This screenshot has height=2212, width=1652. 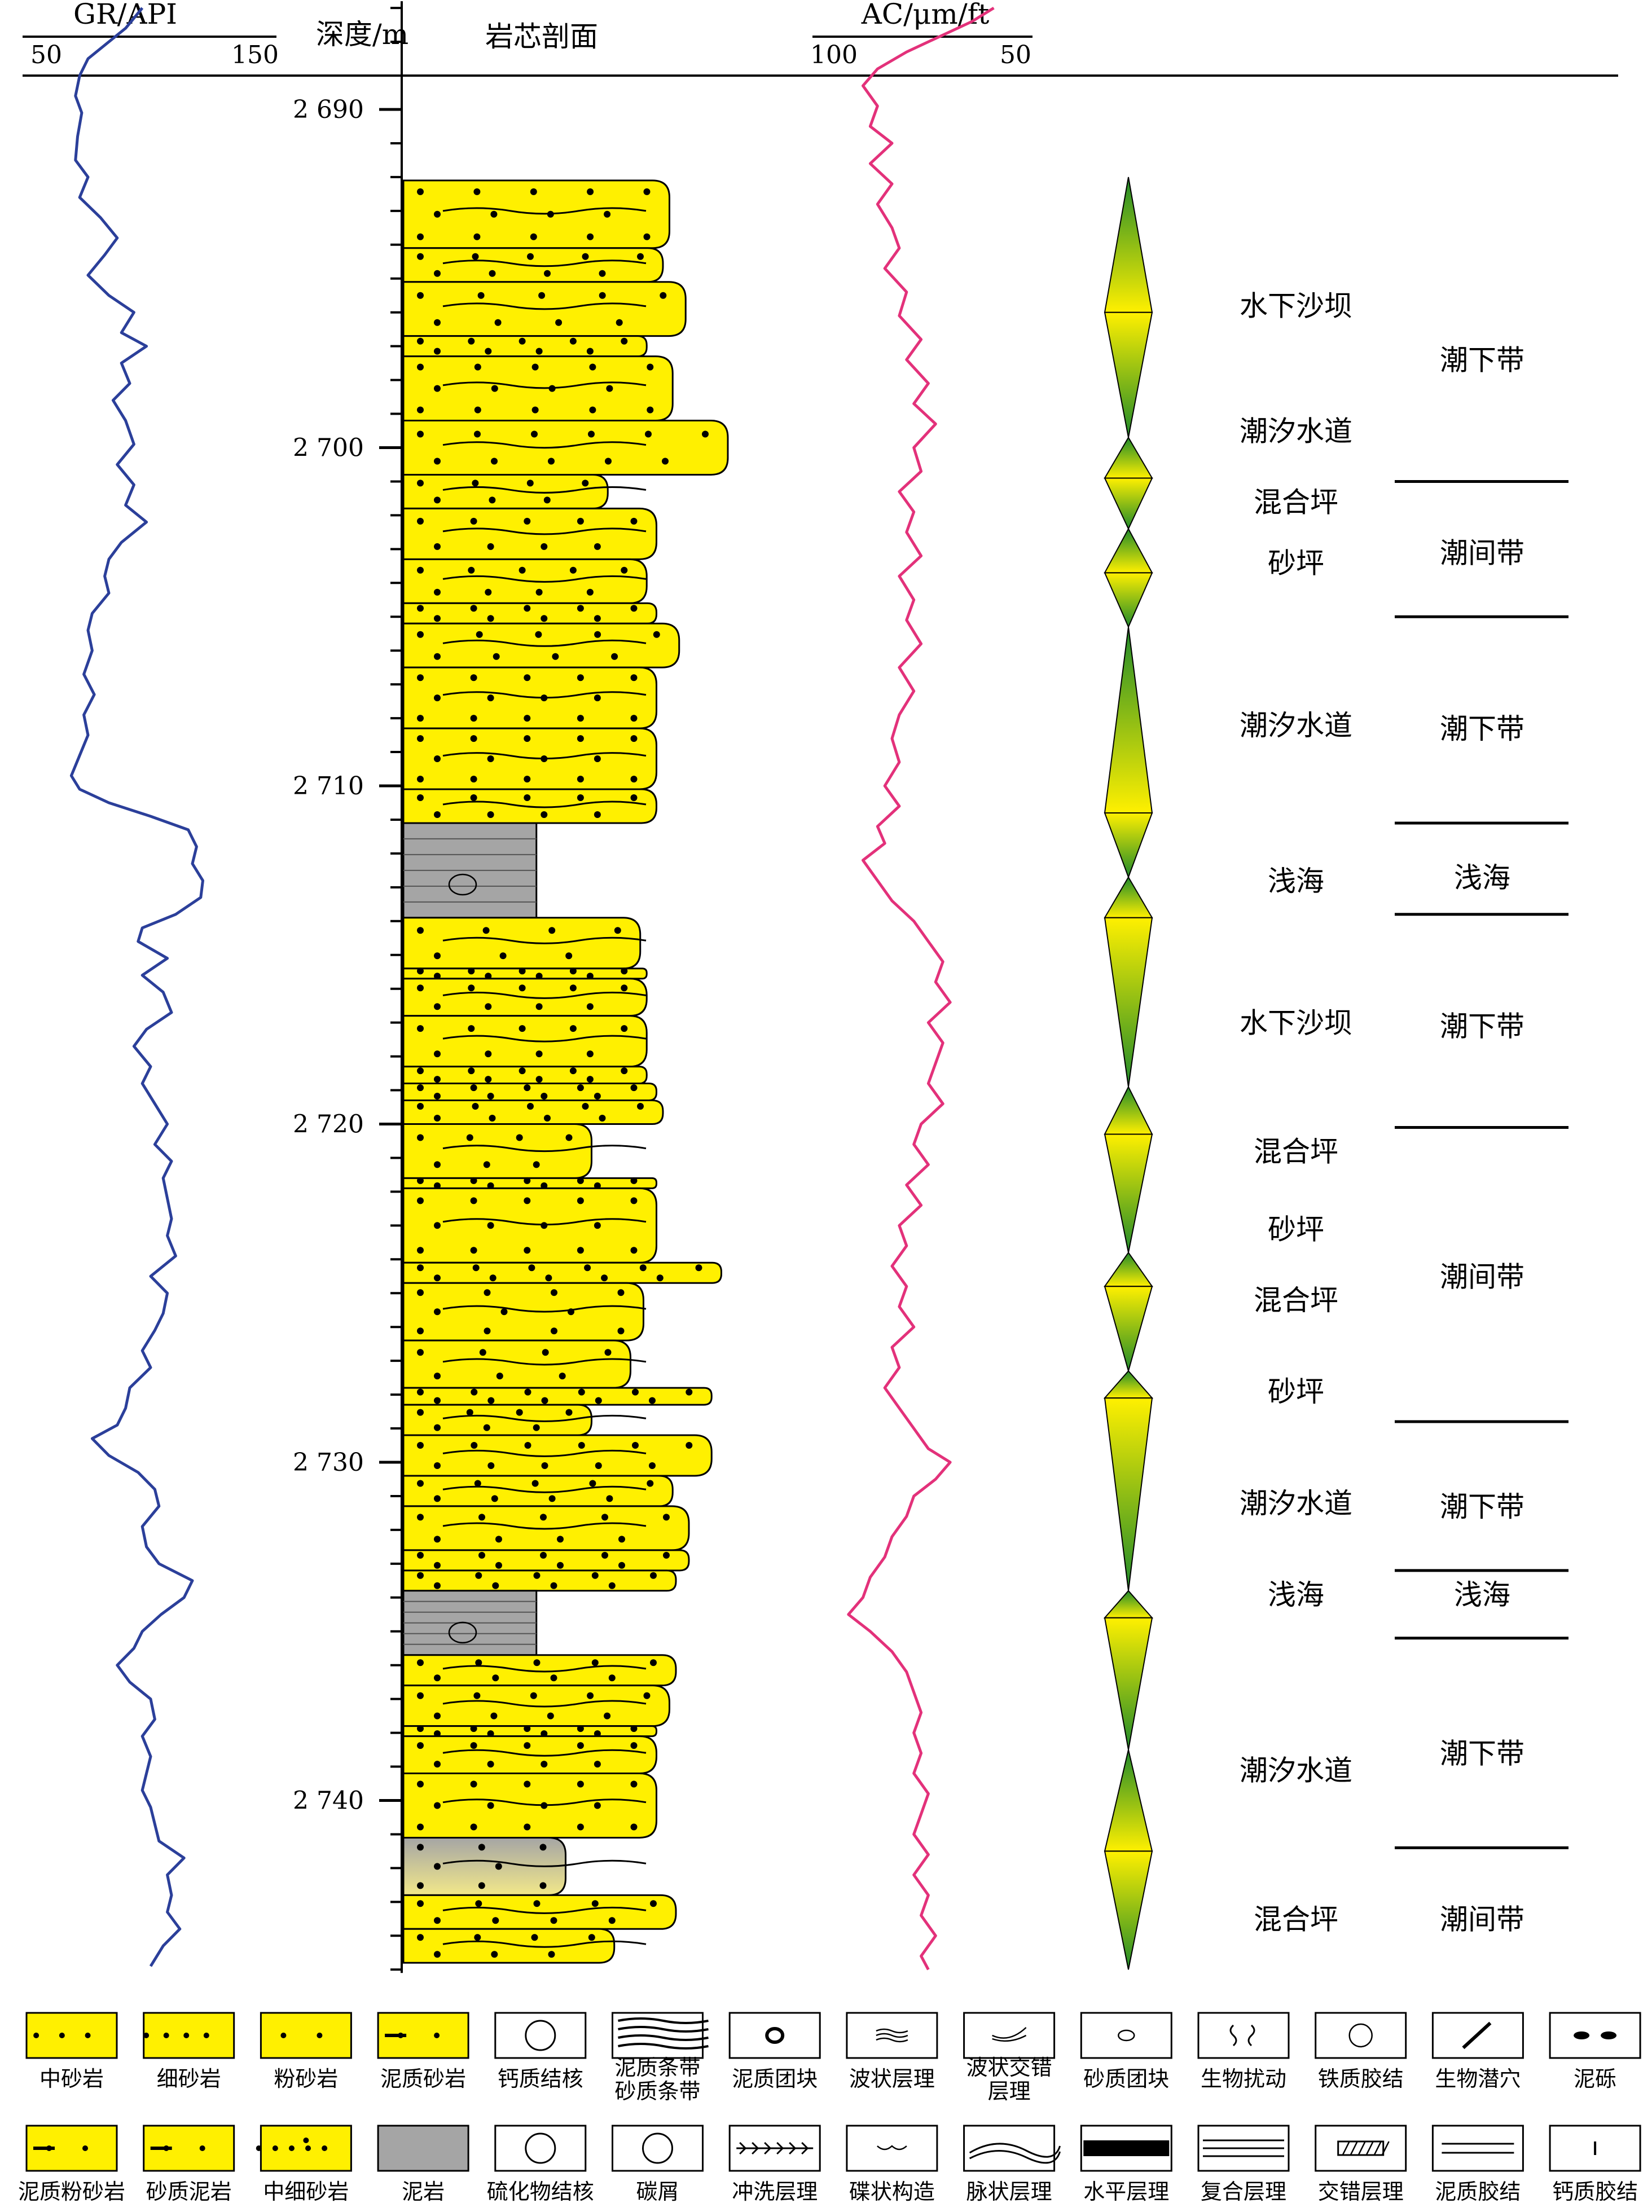 I want to click on legend-line, so click(x=1385, y=2148).